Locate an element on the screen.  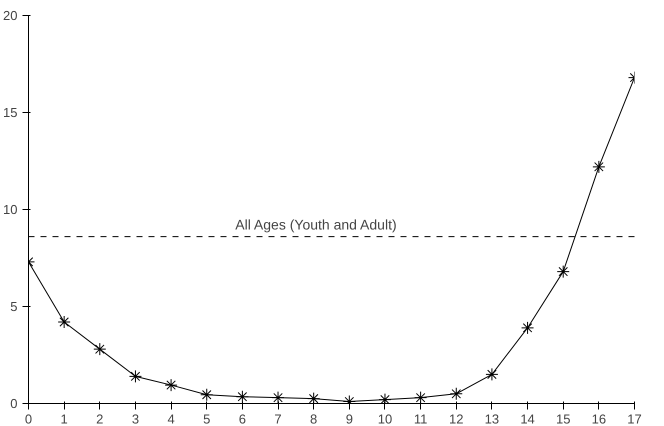
x-tick-label: 13 is located at coordinates (492, 419).